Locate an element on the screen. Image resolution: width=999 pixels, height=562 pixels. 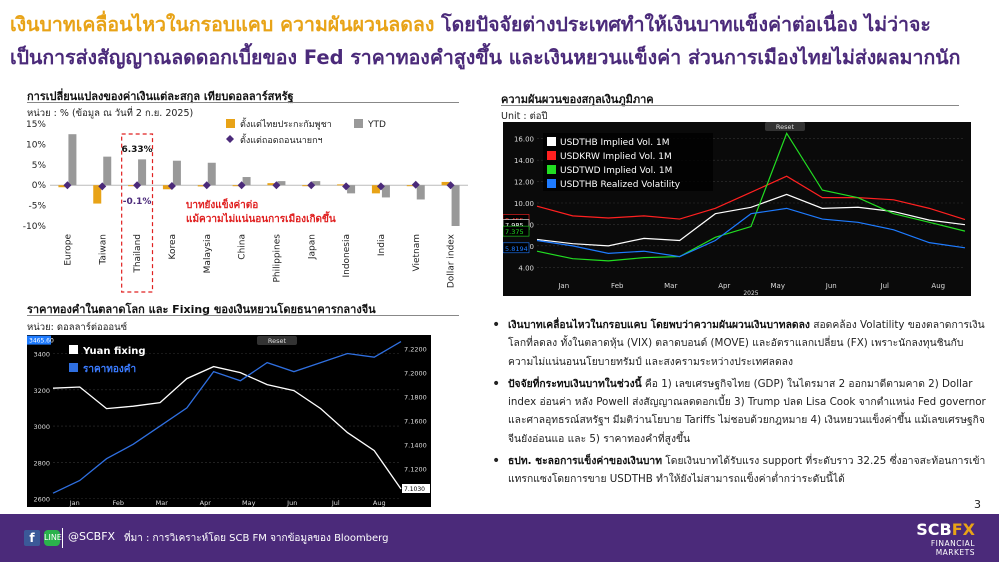
x-tick-label: Europe is located at coordinates (68, 250).